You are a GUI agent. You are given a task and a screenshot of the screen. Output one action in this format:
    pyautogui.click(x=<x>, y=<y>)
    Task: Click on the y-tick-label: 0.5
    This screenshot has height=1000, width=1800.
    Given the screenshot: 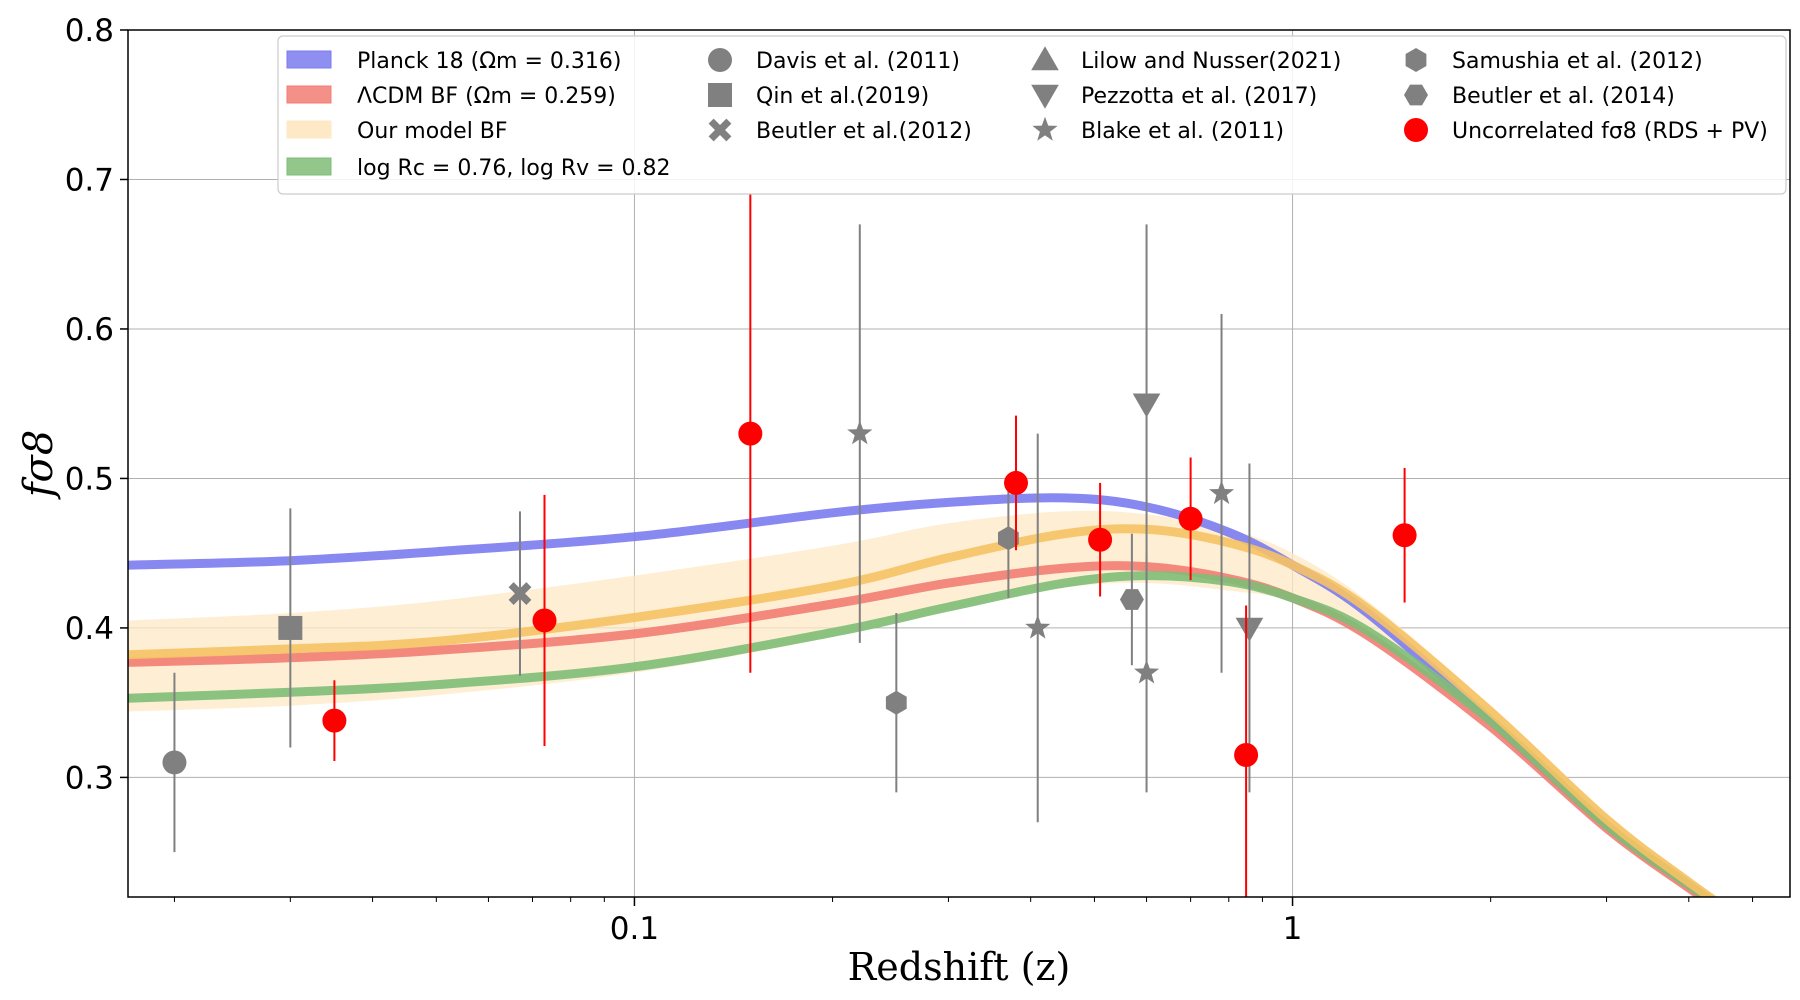 What is the action you would take?
    pyautogui.click(x=89, y=479)
    